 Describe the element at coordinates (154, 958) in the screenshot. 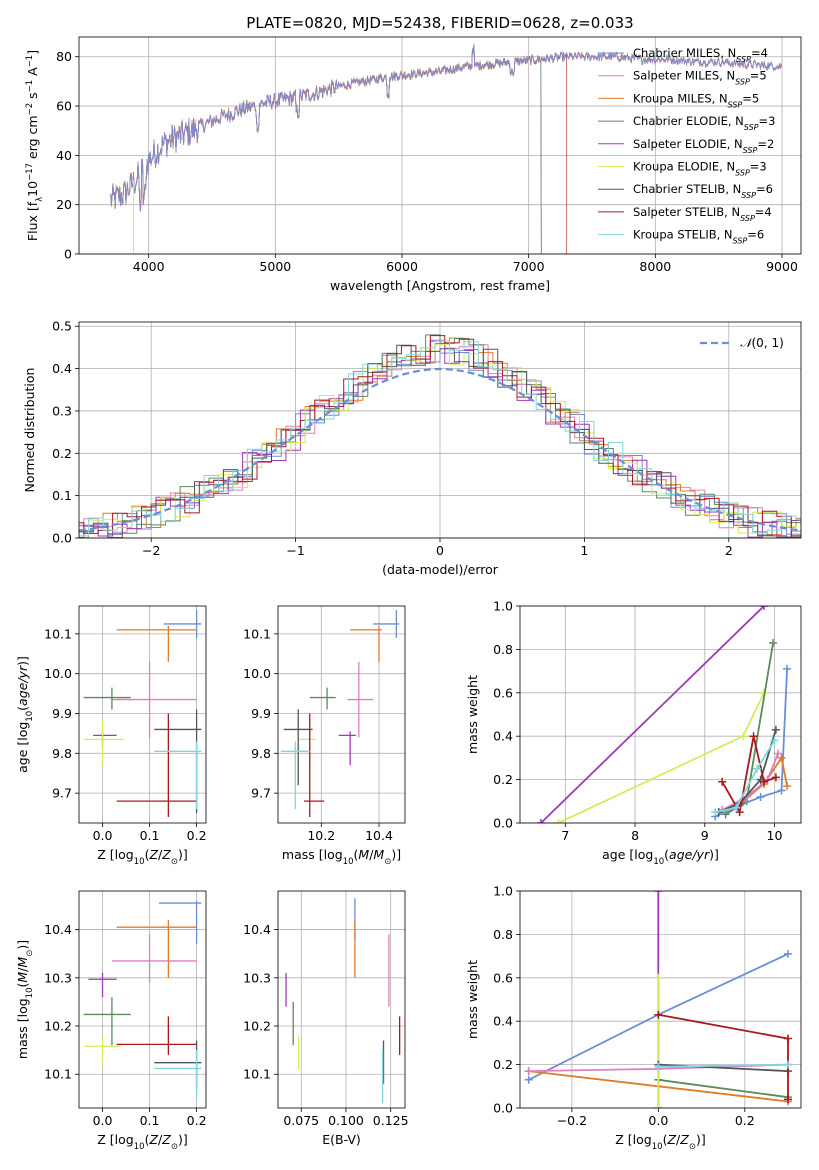

I see `errorbar-salpeter_miles` at that location.